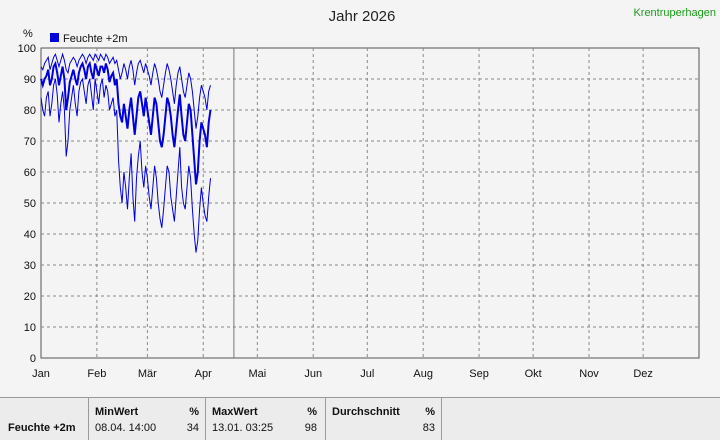 Image resolution: width=720 pixels, height=440 pixels. Describe the element at coordinates (235, 412) in the screenshot. I see `max-header: MaxWert` at that location.